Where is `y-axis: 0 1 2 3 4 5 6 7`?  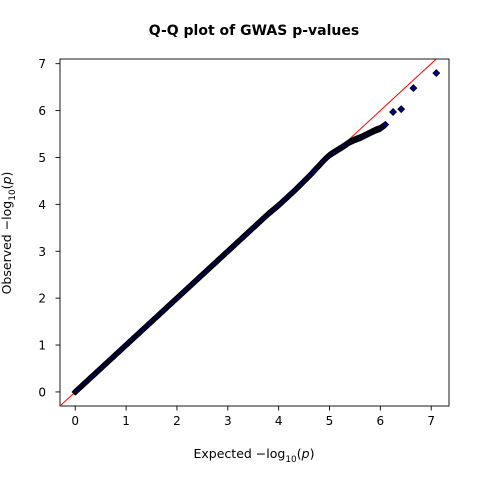 y-axis: 0 1 2 3 4 5 6 7 is located at coordinates (49, 228).